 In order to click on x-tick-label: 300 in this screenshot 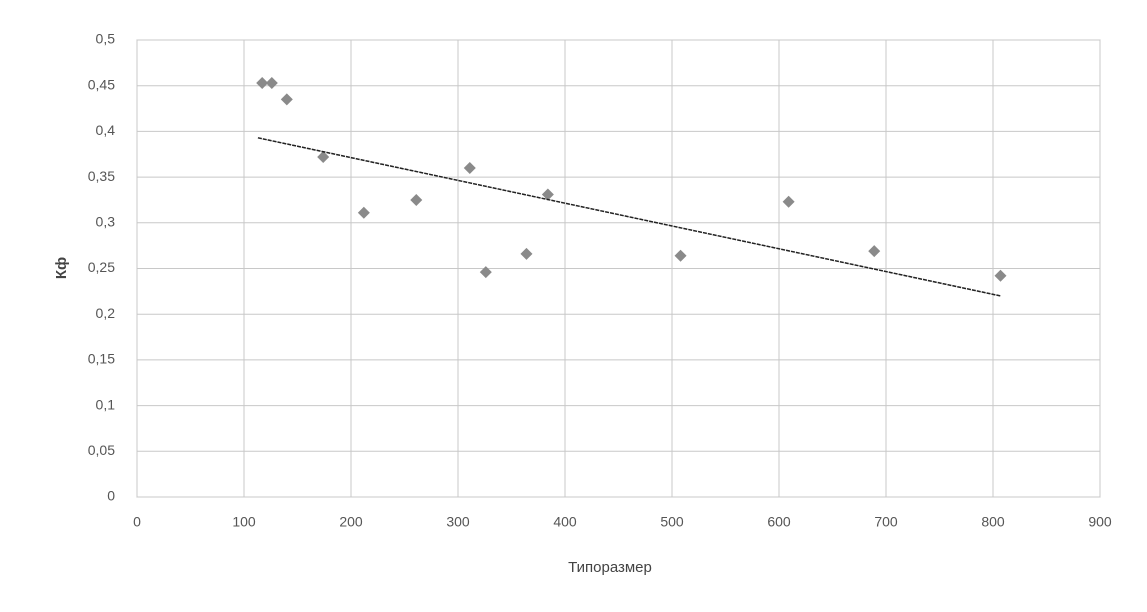, I will do `click(458, 522)`.